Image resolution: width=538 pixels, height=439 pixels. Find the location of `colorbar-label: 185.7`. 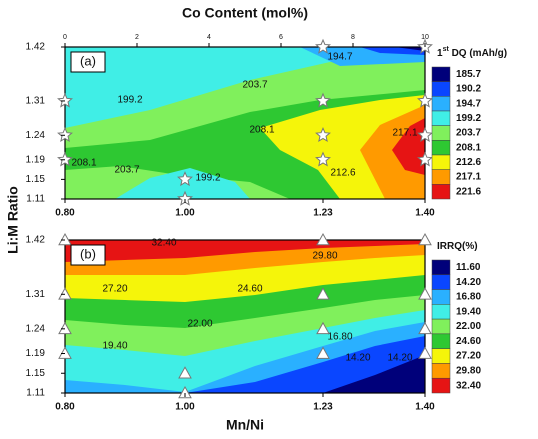

colorbar-label: 185.7 is located at coordinates (468, 74).